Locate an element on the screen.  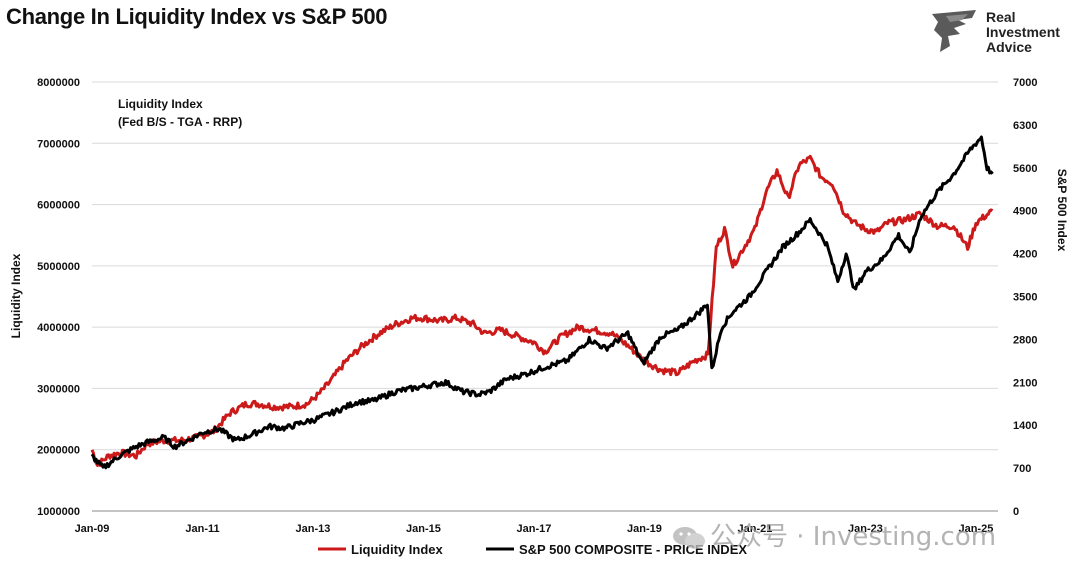
annotation-line-1: Liquidity Index is located at coordinates (160, 104).